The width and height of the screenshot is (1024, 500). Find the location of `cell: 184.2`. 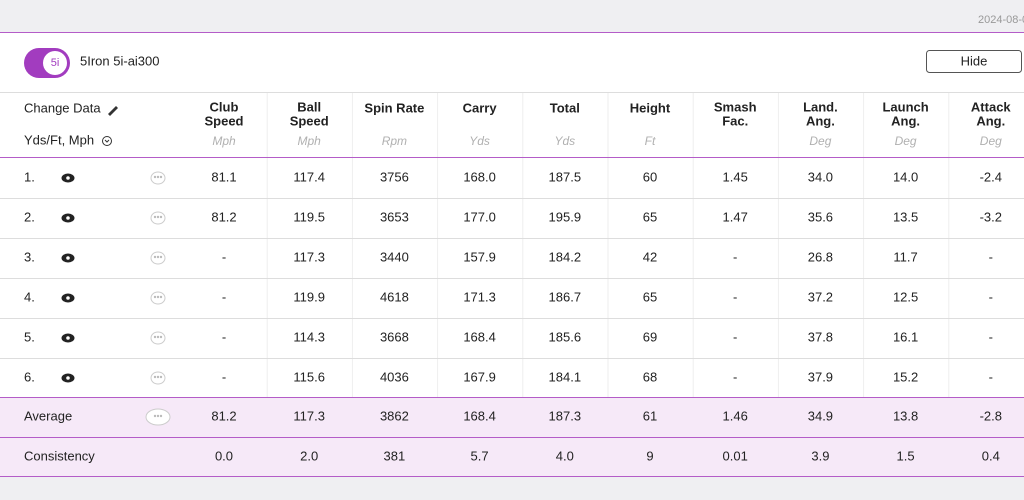

cell: 184.2 is located at coordinates (565, 256).